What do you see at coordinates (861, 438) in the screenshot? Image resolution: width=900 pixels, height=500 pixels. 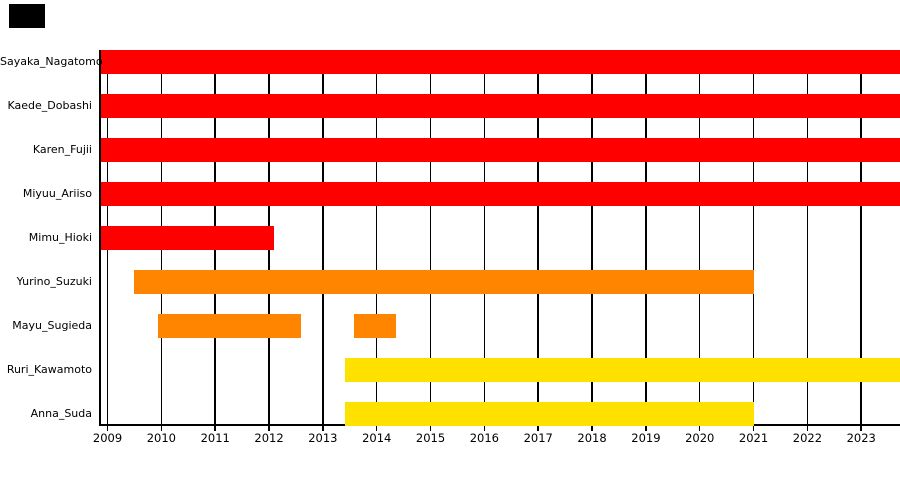 I see `x-tick-label: 2023` at bounding box center [861, 438].